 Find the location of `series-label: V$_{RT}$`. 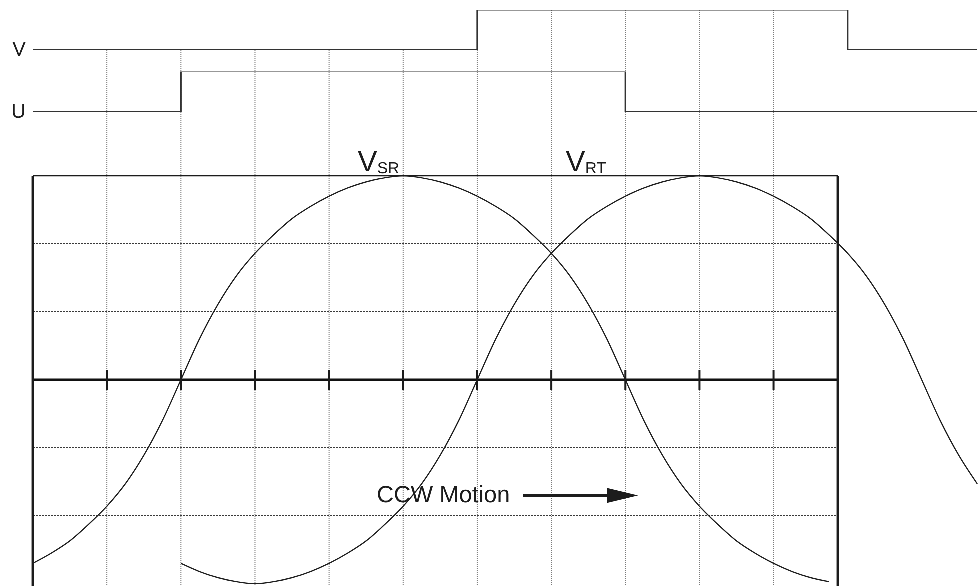

series-label: V$_{RT}$ is located at coordinates (586, 162).